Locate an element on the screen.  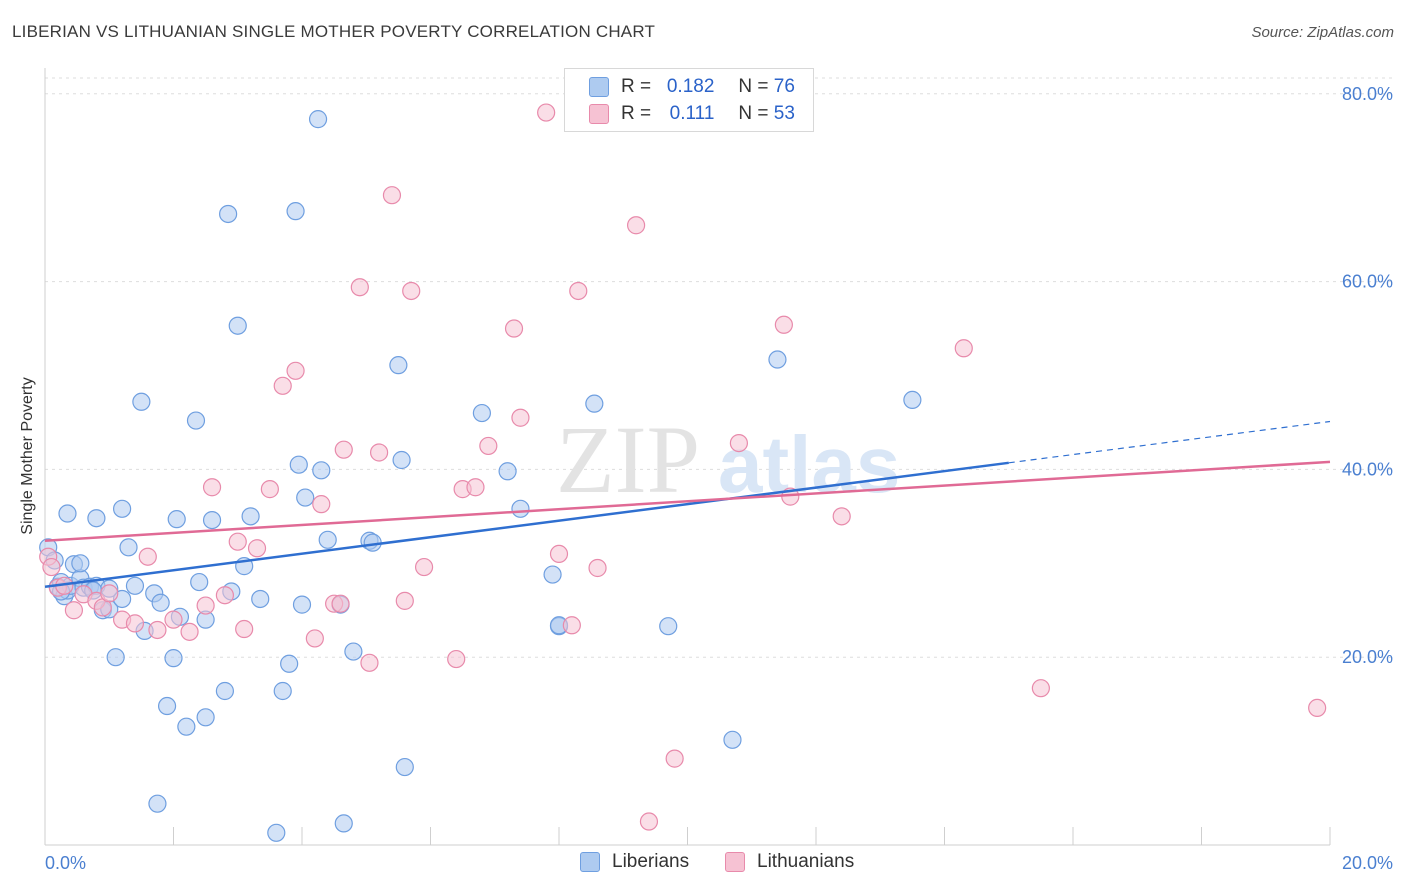
y-tick-label: 80.0% is located at coordinates (1367, 94).